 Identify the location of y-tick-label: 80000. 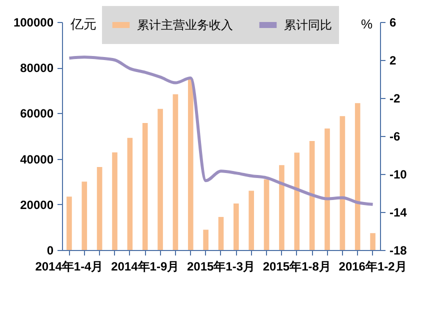
(37, 68).